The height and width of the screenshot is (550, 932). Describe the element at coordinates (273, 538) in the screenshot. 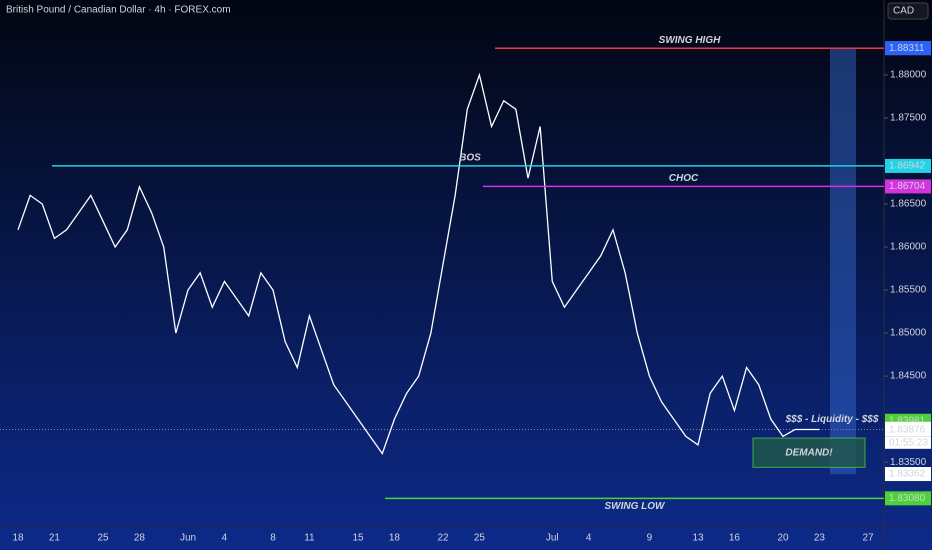

I see `x-tick-label: 8` at that location.